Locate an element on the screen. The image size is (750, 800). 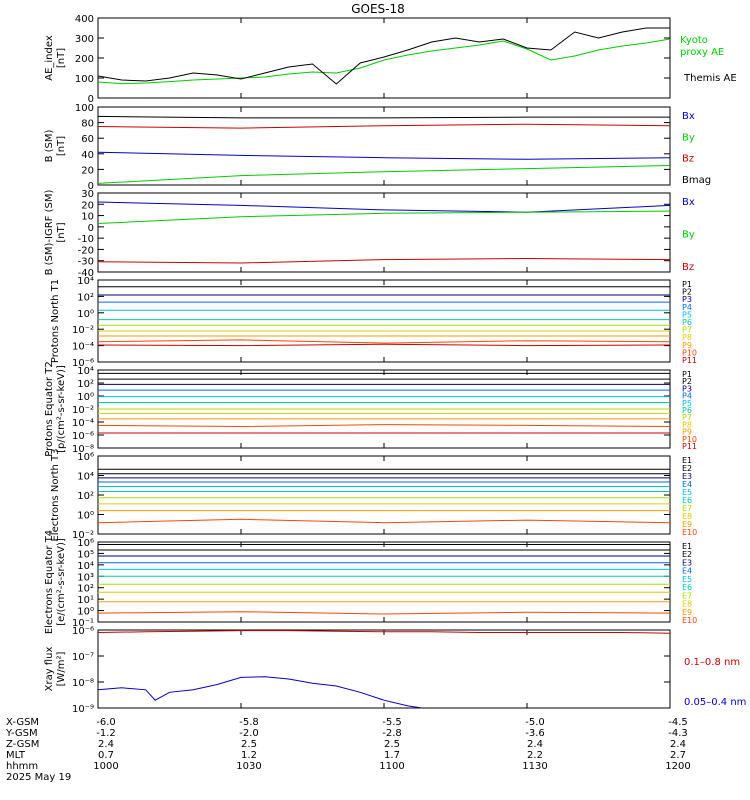
legend-label: E2 is located at coordinates (687, 468).